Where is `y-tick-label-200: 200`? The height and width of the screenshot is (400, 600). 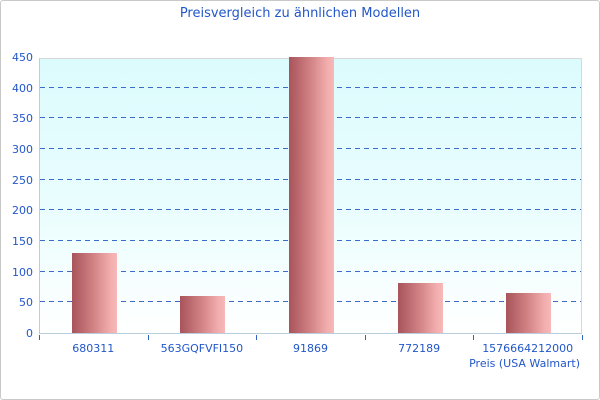
y-tick-label-200: 200 is located at coordinates (22, 211).